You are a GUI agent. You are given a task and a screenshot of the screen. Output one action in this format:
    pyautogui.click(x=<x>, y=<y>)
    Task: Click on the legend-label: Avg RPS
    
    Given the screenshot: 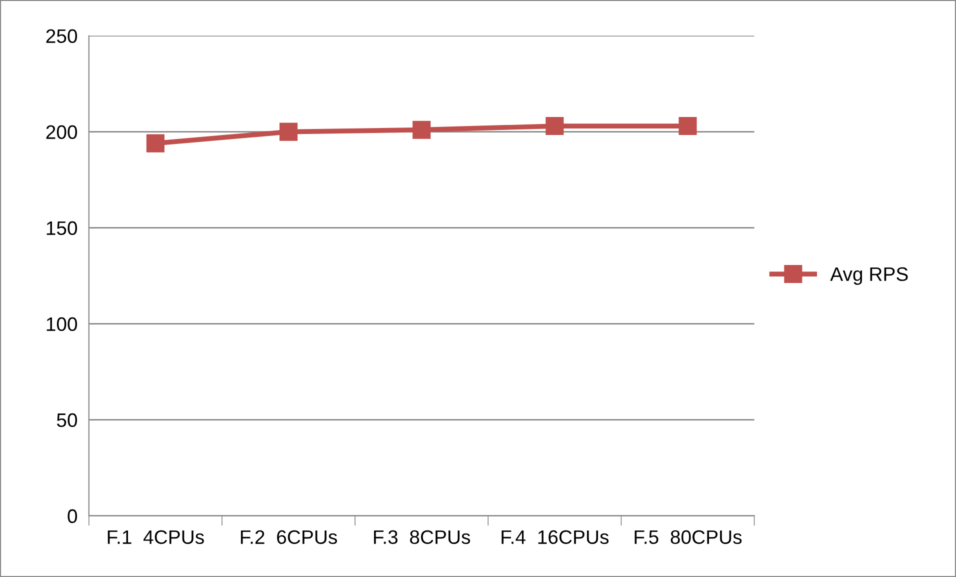 What is the action you would take?
    pyautogui.click(x=869, y=276)
    